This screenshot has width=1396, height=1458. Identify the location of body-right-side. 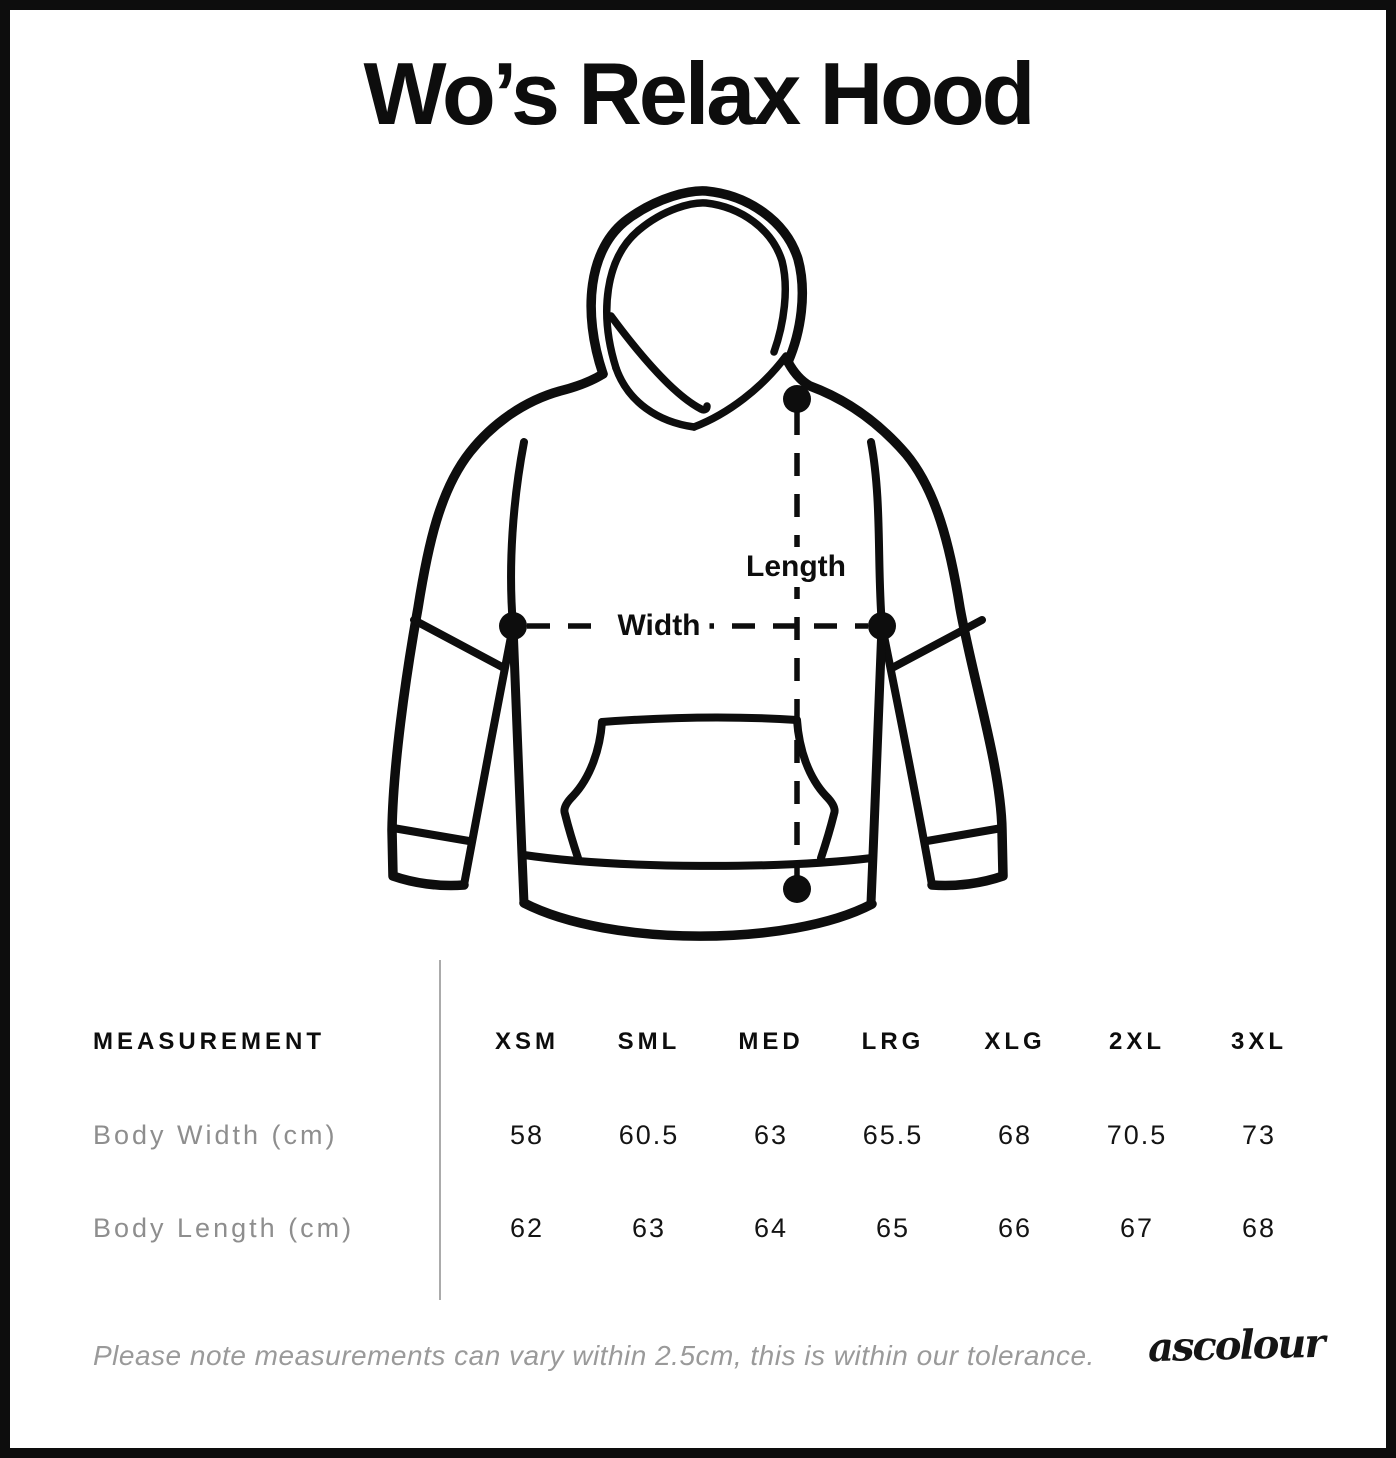
(876, 764).